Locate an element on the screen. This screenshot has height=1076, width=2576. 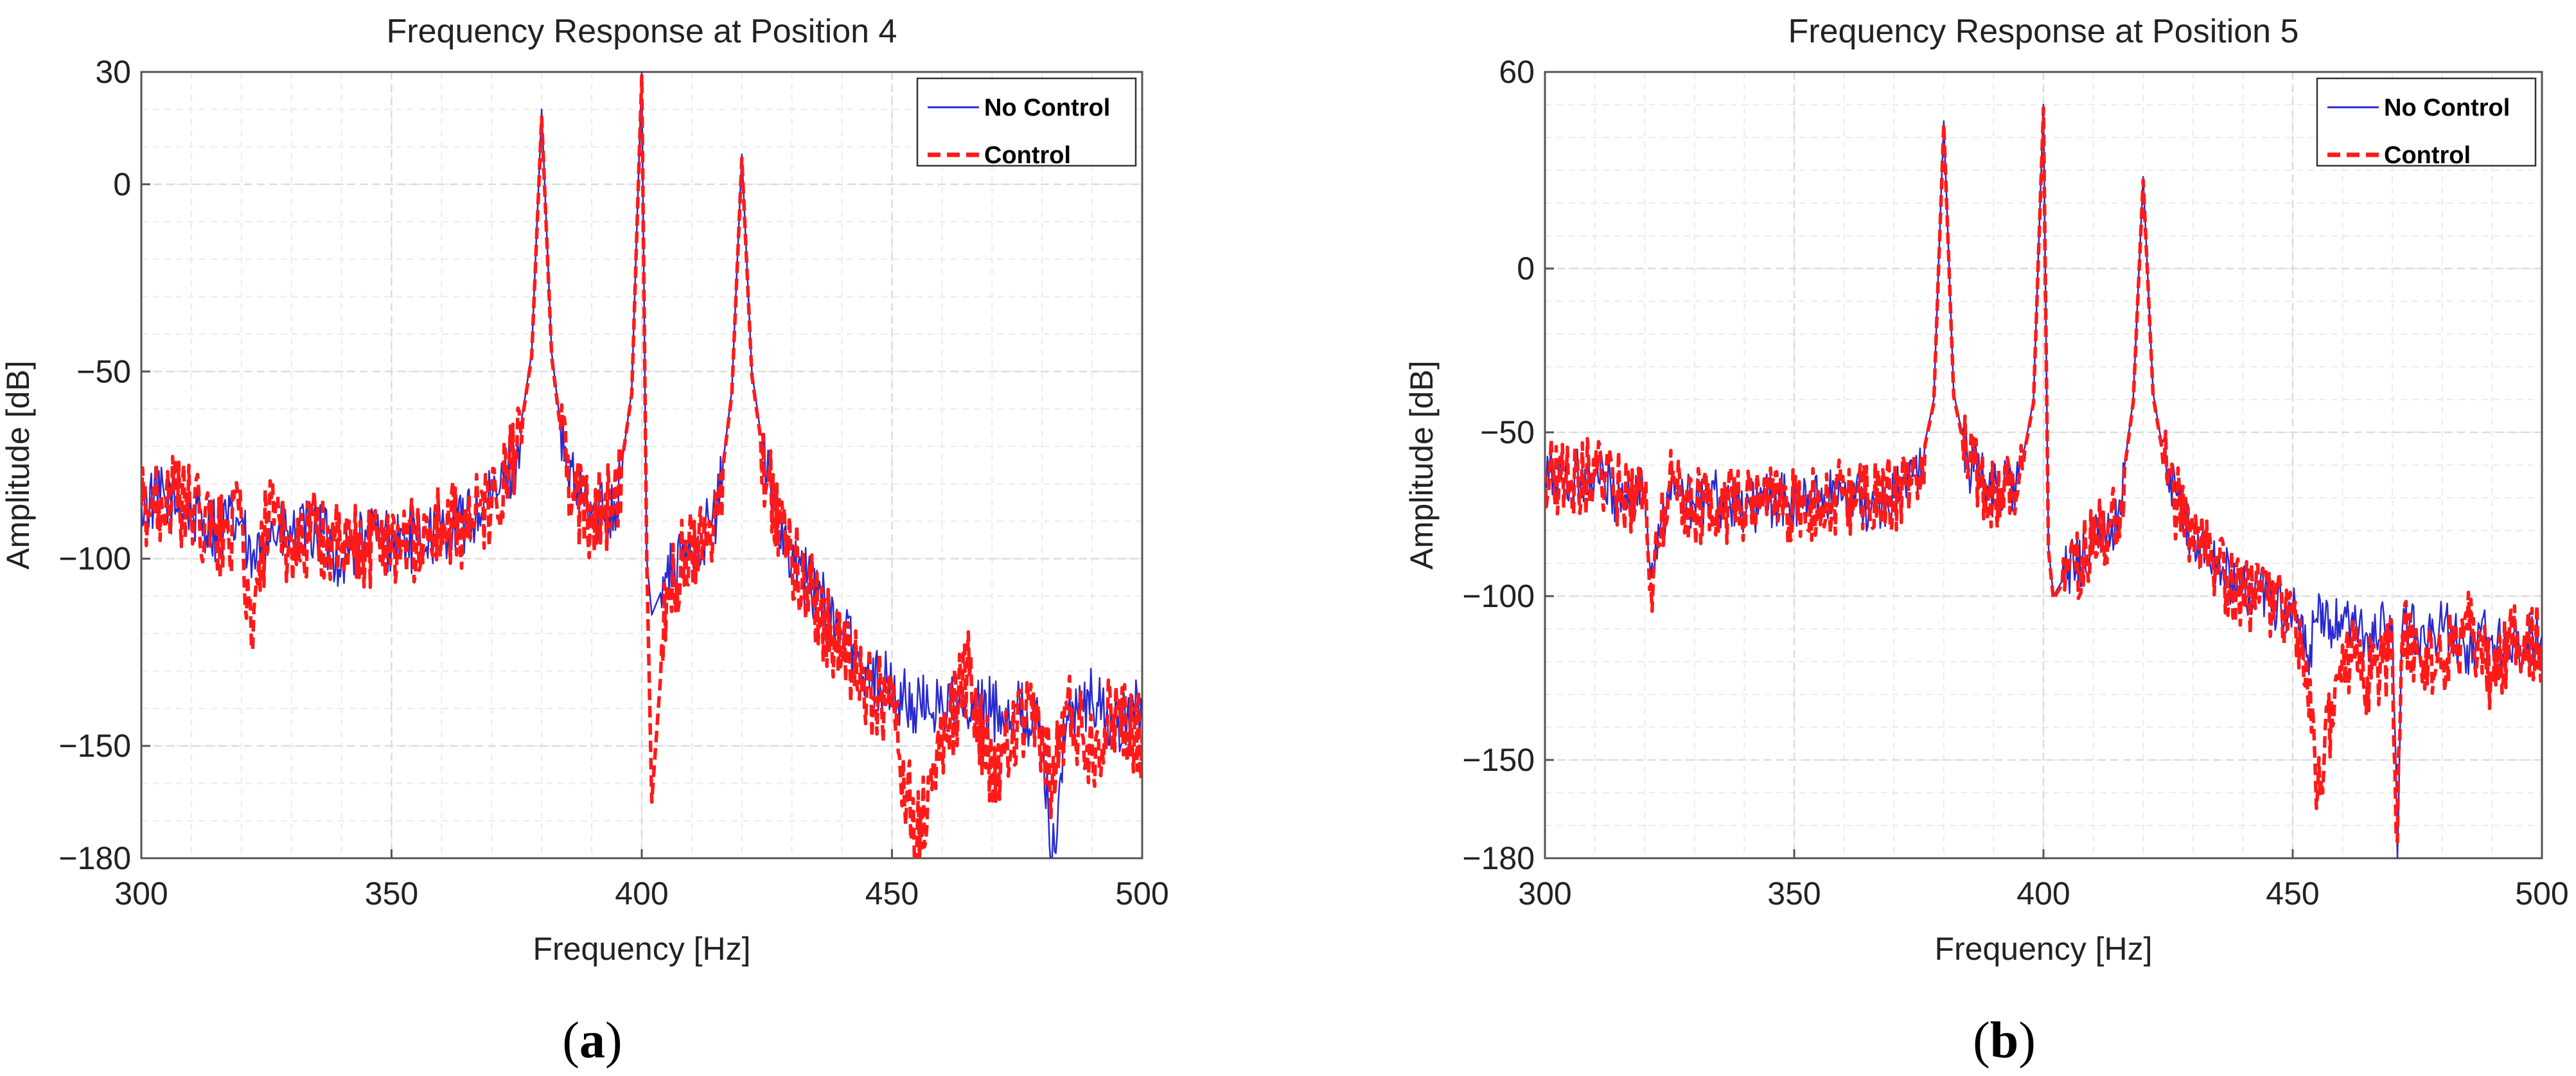
p1-y-tick-label: −180 is located at coordinates (1498, 858).